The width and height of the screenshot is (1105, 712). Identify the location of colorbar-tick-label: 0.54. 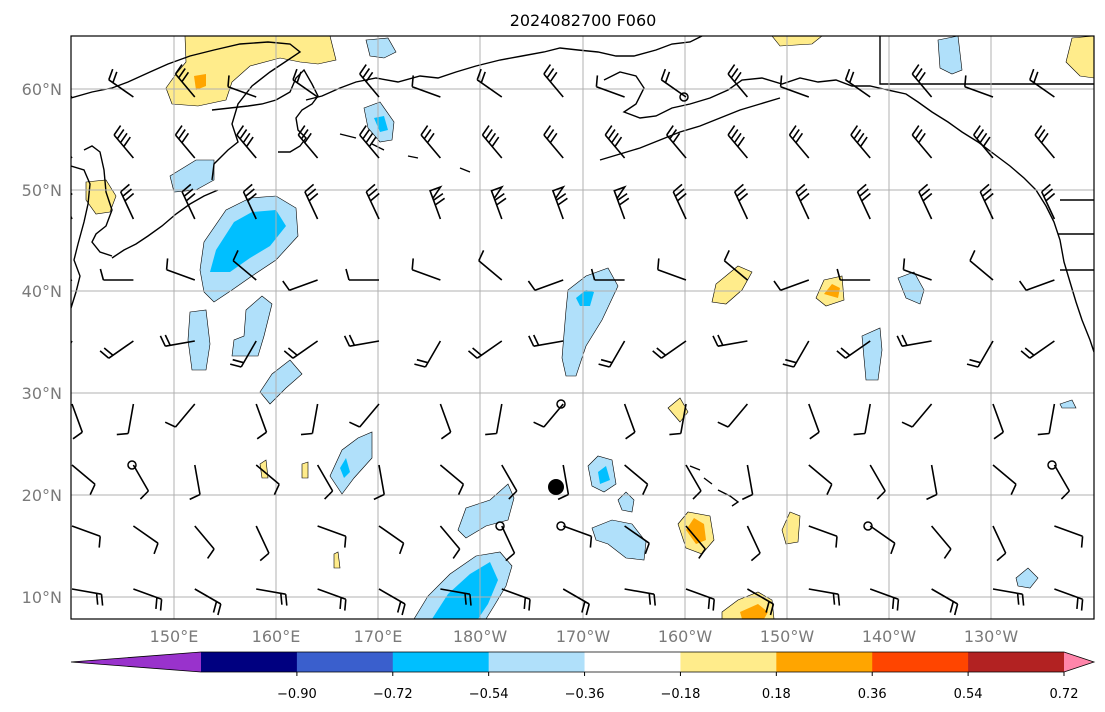
(968, 694).